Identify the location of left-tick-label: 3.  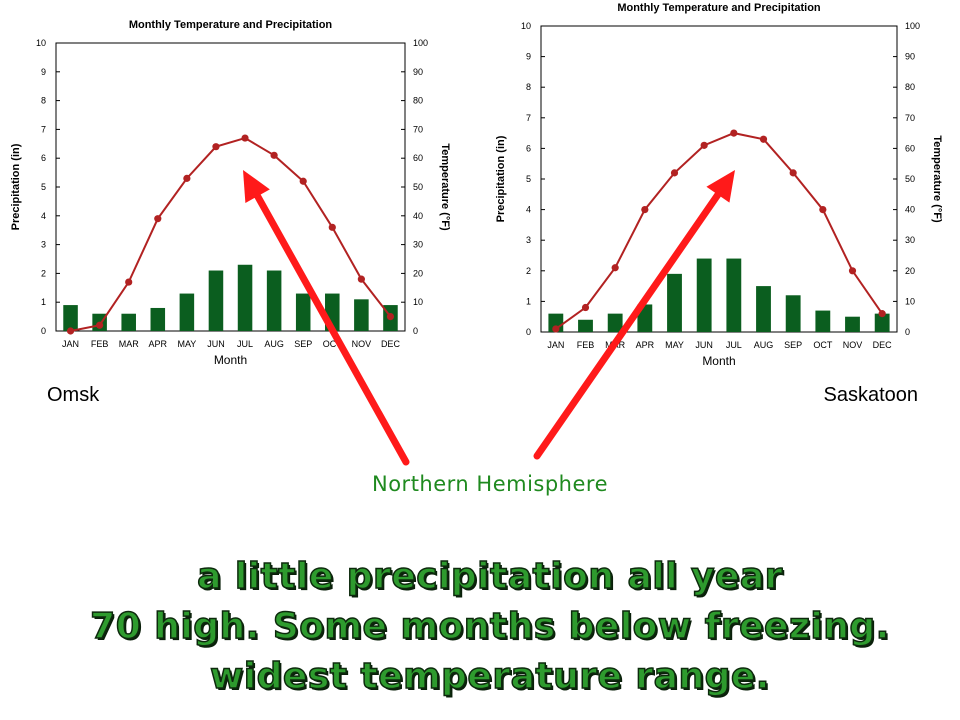
(528, 240).